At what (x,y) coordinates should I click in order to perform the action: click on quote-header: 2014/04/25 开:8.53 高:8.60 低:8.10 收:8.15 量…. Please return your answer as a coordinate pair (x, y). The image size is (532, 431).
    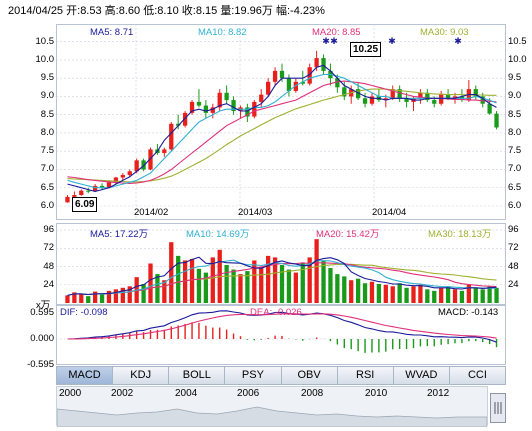
    Looking at the image, I should click on (266, 11).